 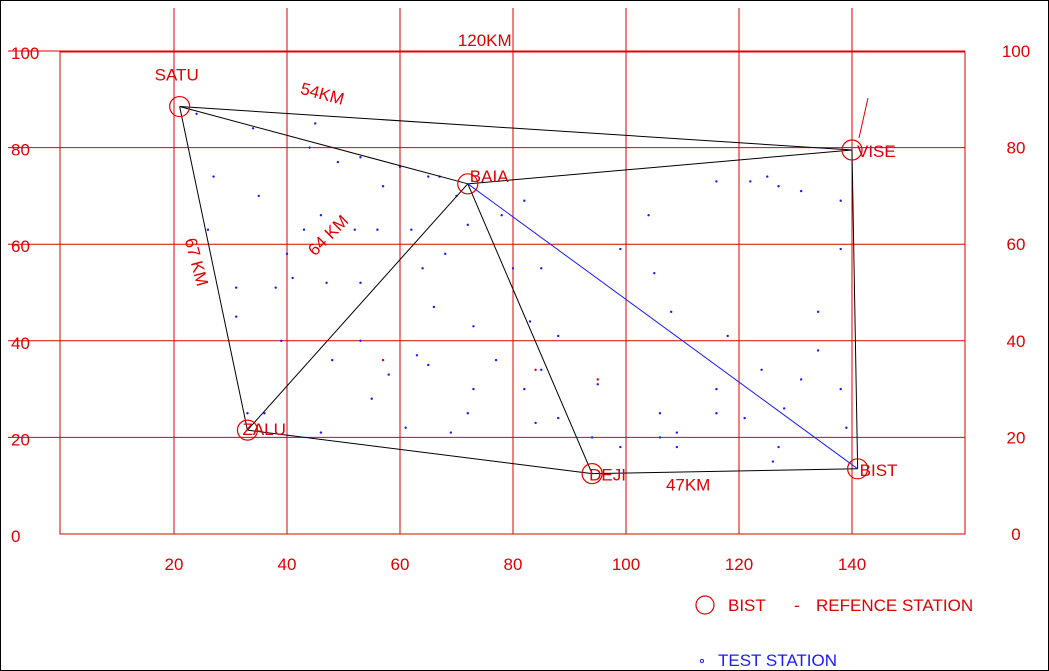 I want to click on x-tick-label: 100, so click(x=626, y=564).